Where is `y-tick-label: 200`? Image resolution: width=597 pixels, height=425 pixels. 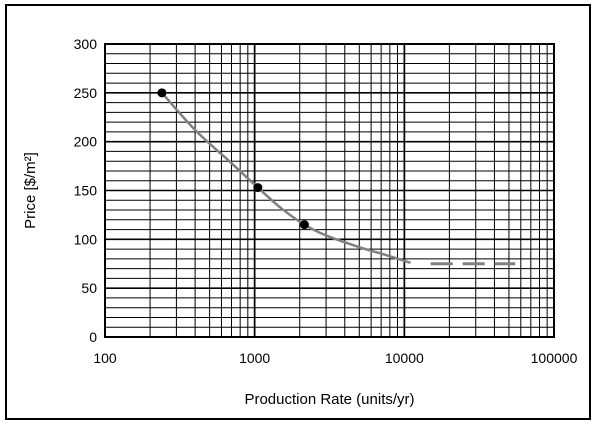
y-tick-label: 200 is located at coordinates (86, 142).